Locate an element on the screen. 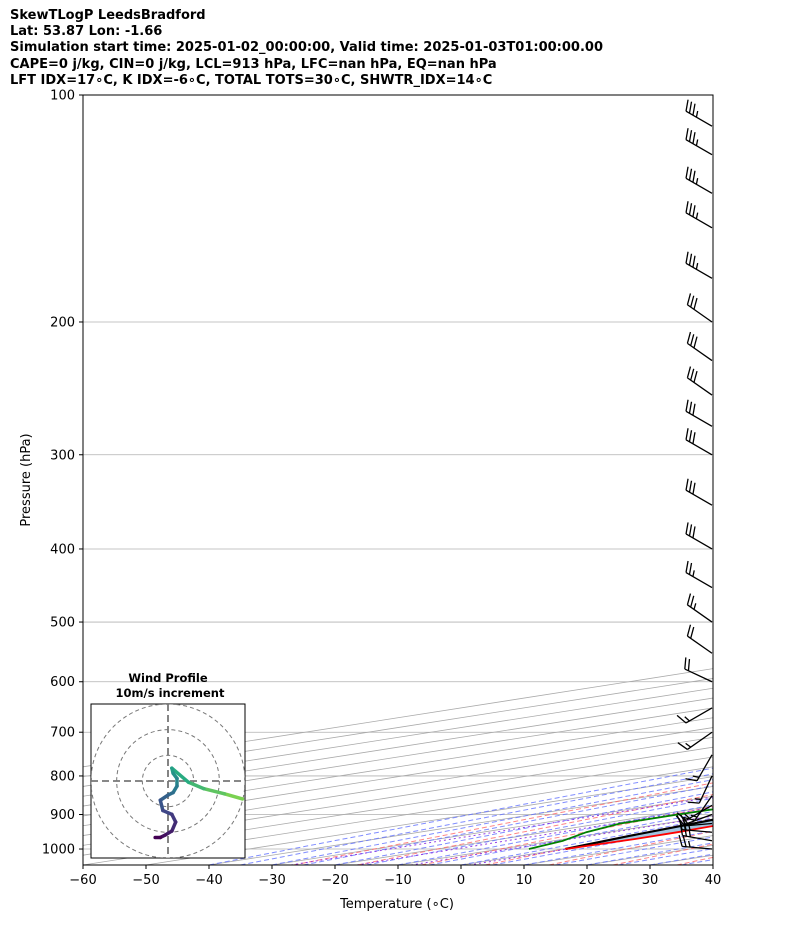 The height and width of the screenshot is (937, 794). hodograph-subtitle: 10m/s increment is located at coordinates (170, 693).